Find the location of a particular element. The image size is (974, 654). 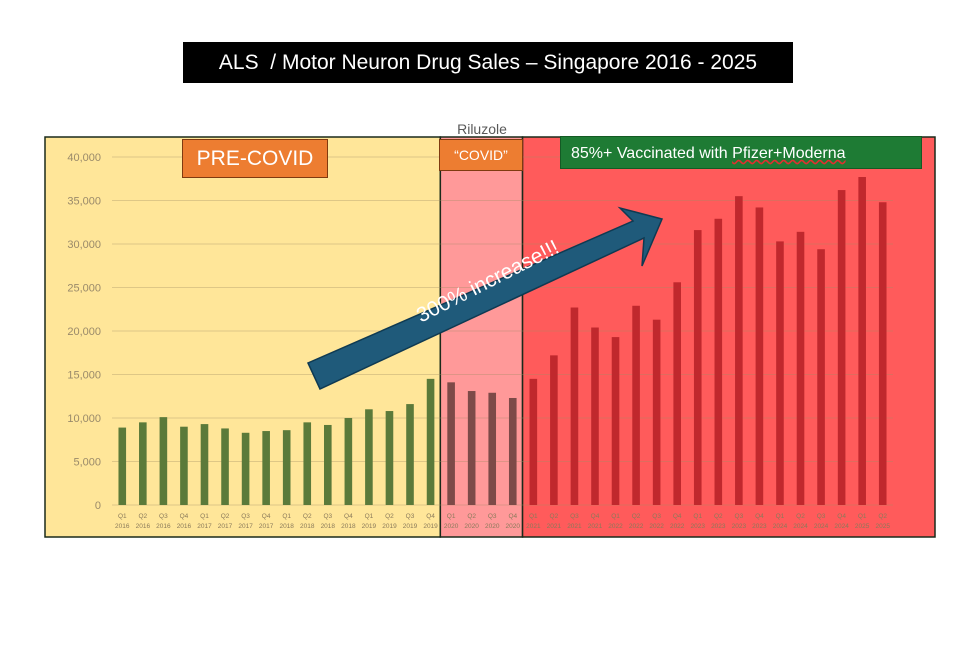

y-tick-label: 0 is located at coordinates (98, 506).